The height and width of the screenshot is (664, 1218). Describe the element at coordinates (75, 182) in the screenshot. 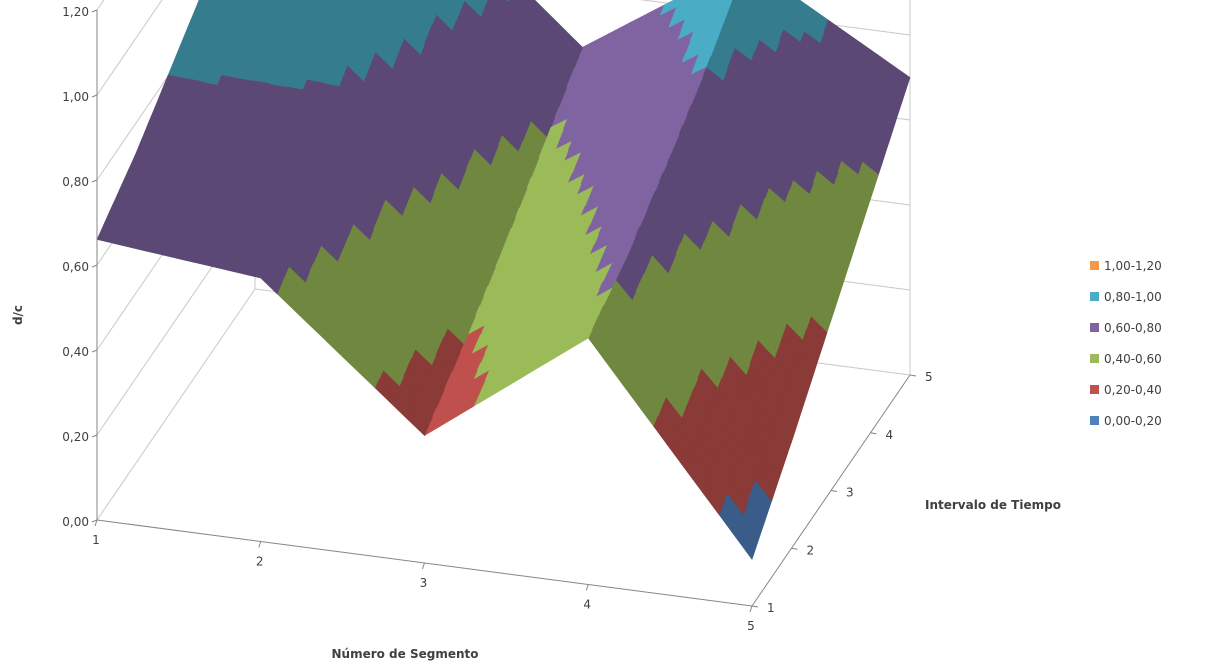

I see `y-tick-label: 0,80` at that location.